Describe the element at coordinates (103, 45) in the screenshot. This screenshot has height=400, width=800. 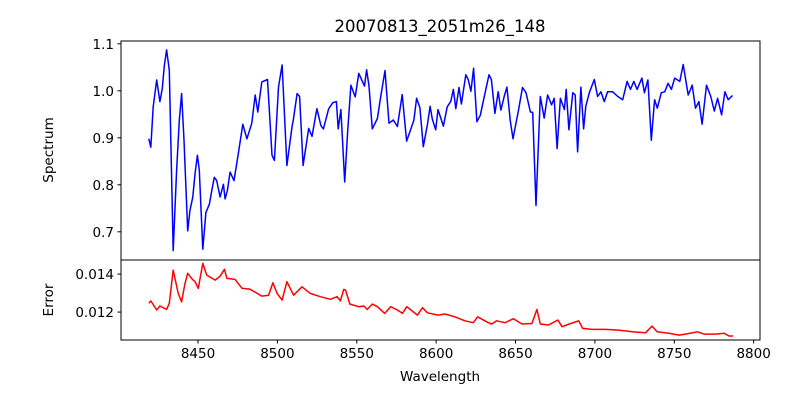
I see `spectrum-y-tick-label: 1.1` at that location.